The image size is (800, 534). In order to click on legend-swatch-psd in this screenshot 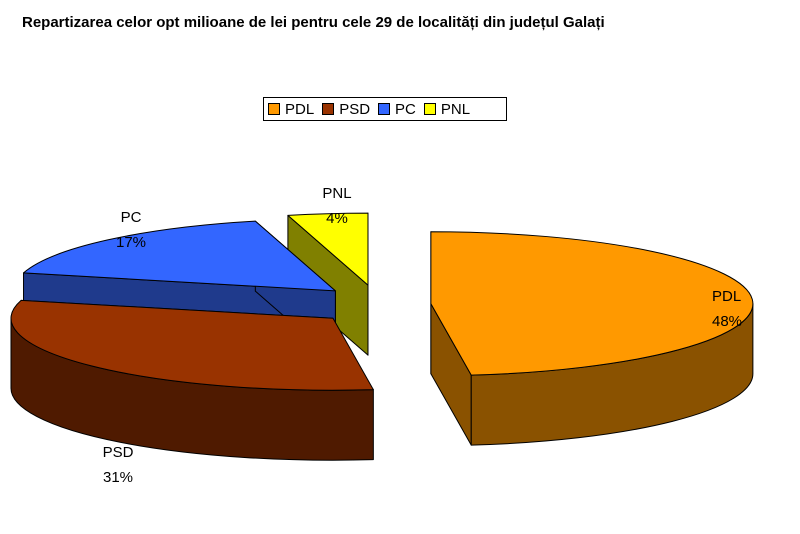, I will do `click(328, 109)`.